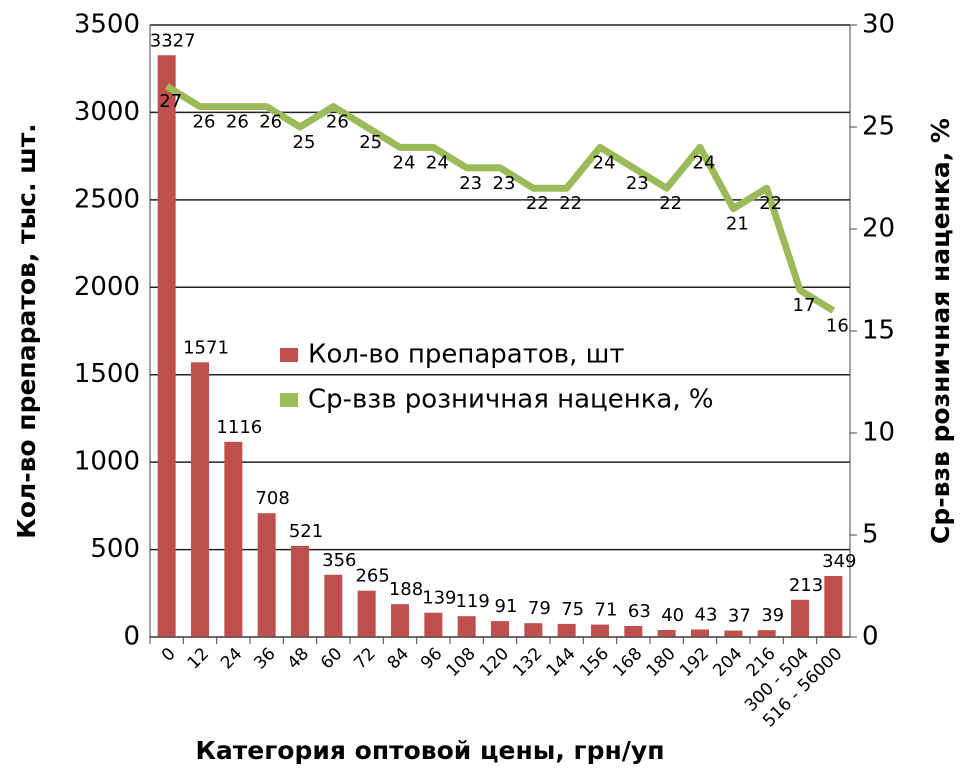  Describe the element at coordinates (706, 614) in the screenshot. I see `bar-value-label: 43` at that location.